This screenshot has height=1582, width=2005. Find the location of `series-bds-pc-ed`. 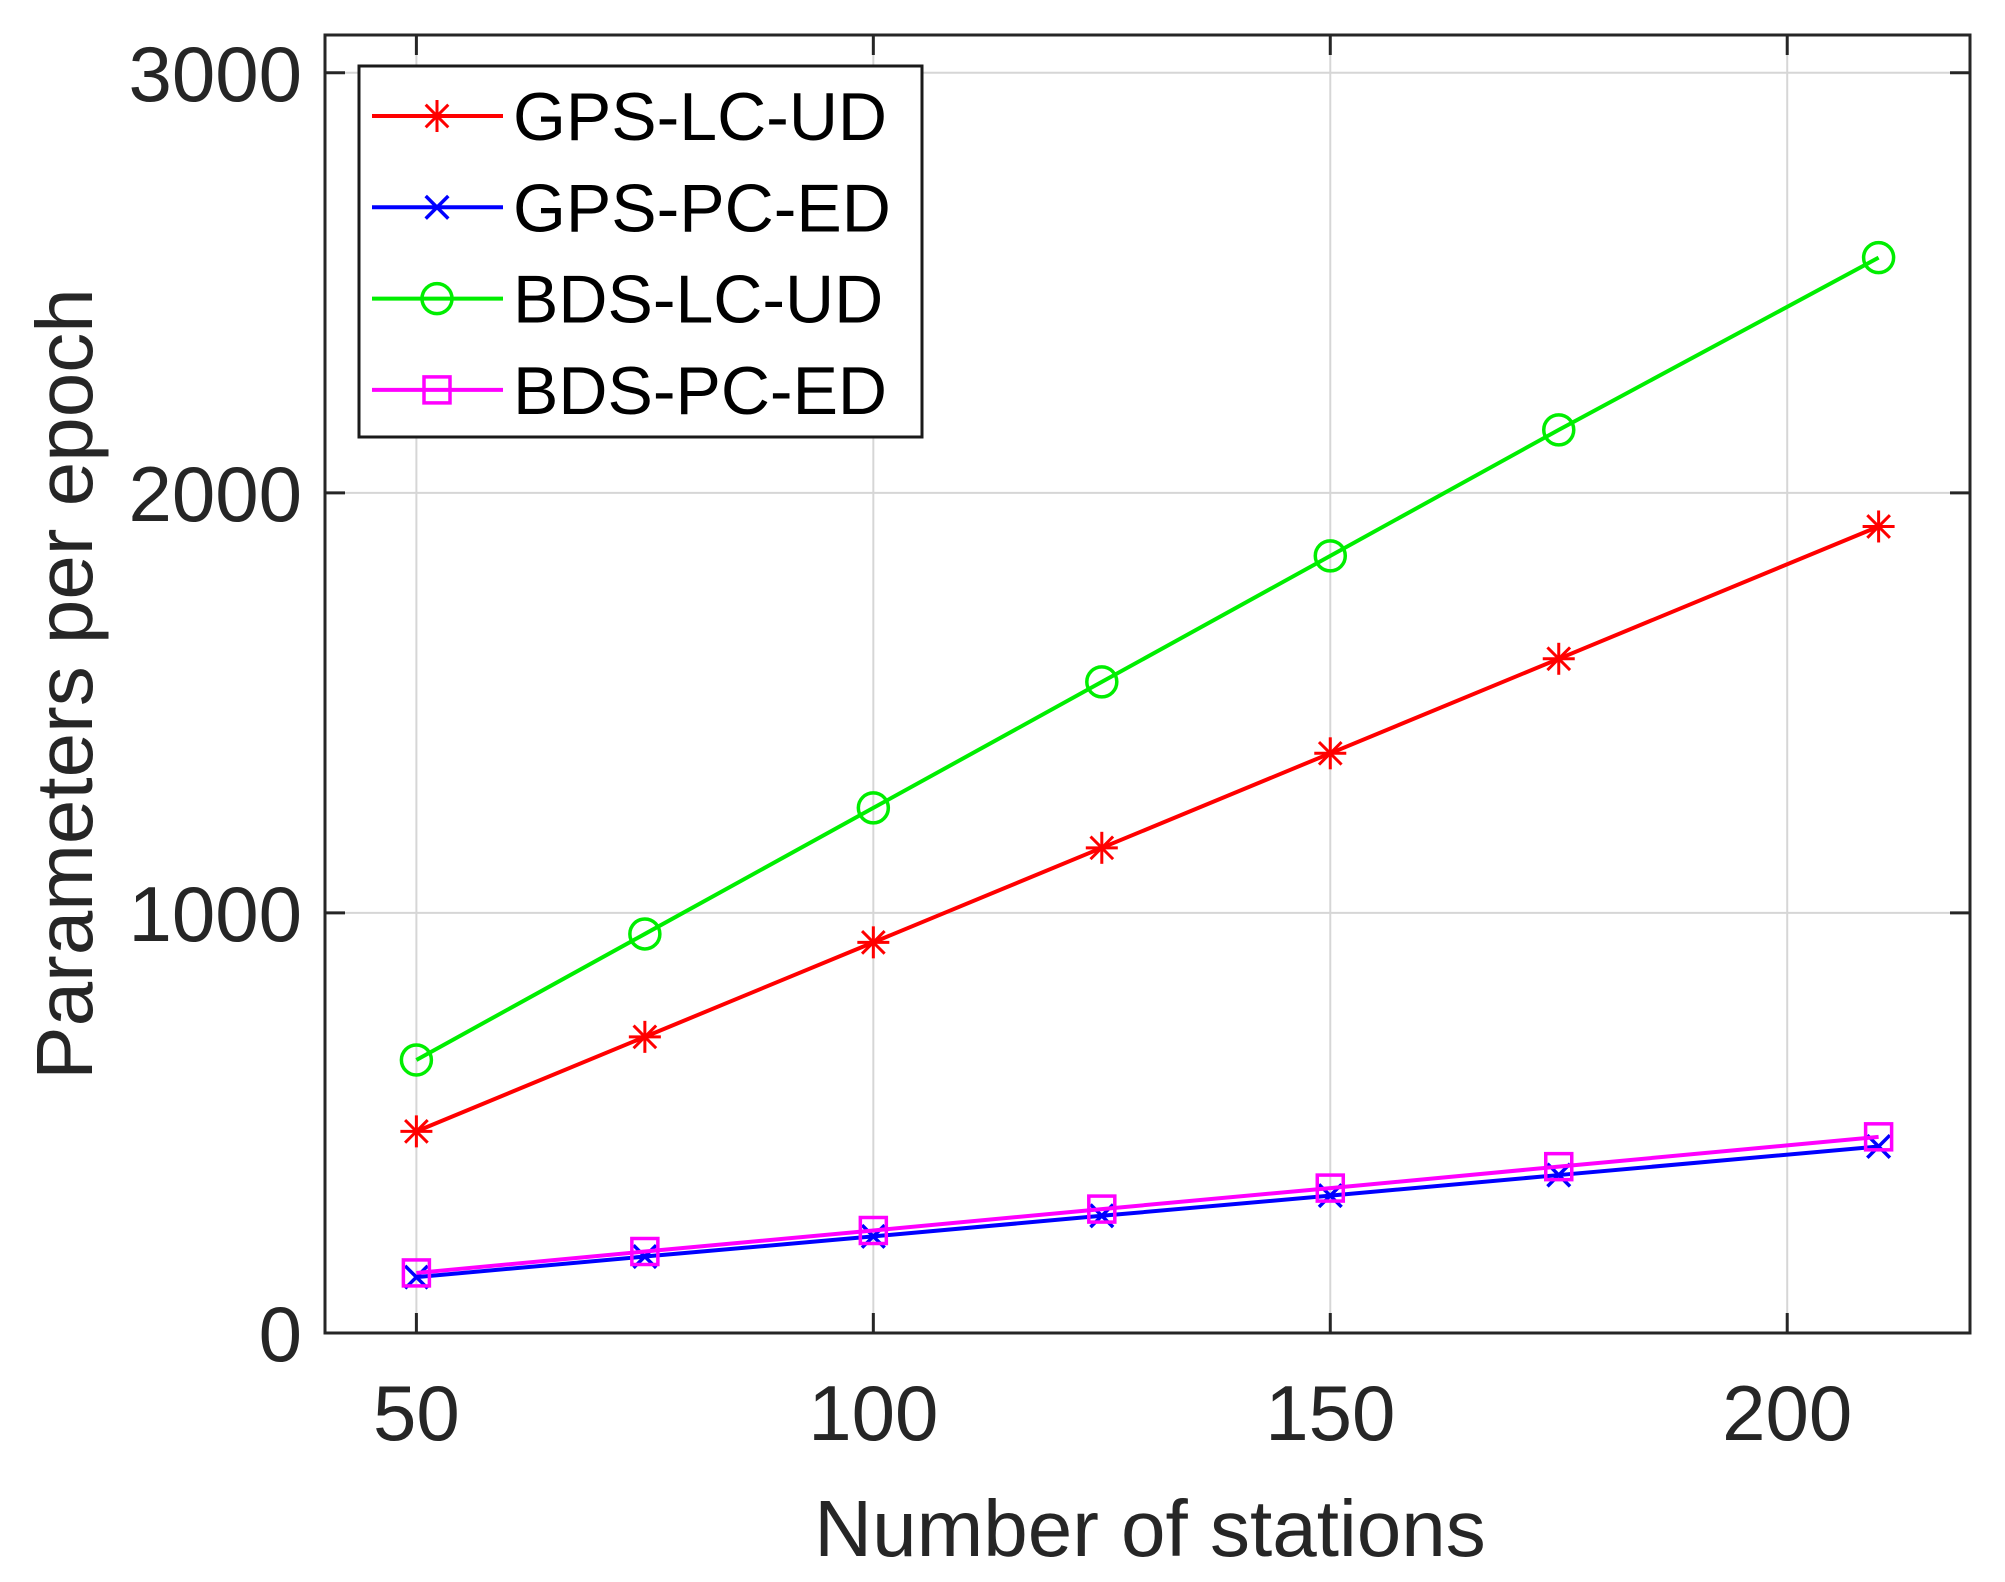

series-bds-pc-ed is located at coordinates (1147, 1205).